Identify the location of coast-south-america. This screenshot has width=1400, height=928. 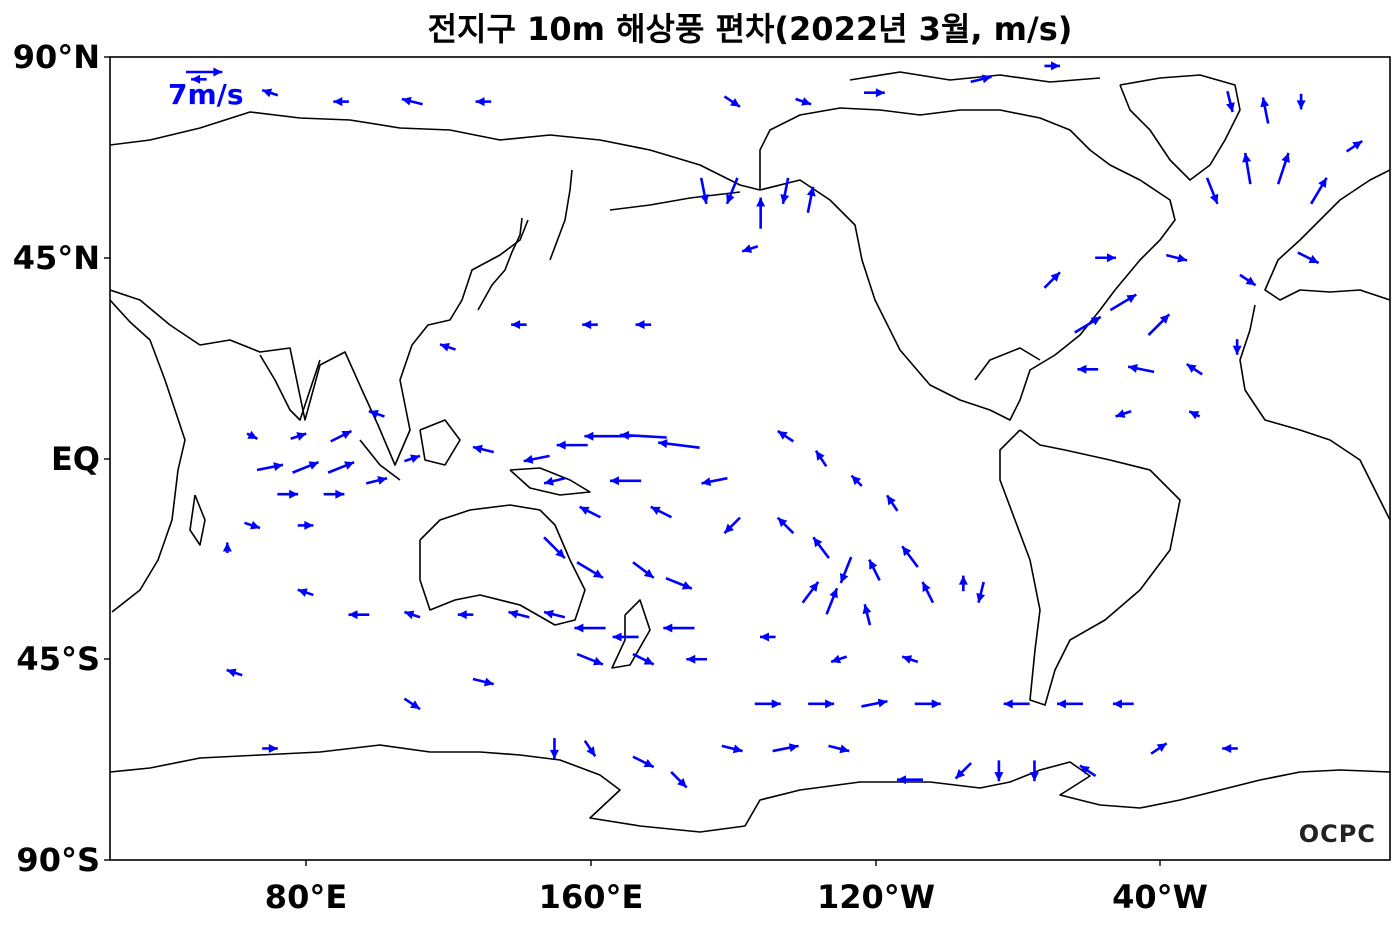
(1090, 567).